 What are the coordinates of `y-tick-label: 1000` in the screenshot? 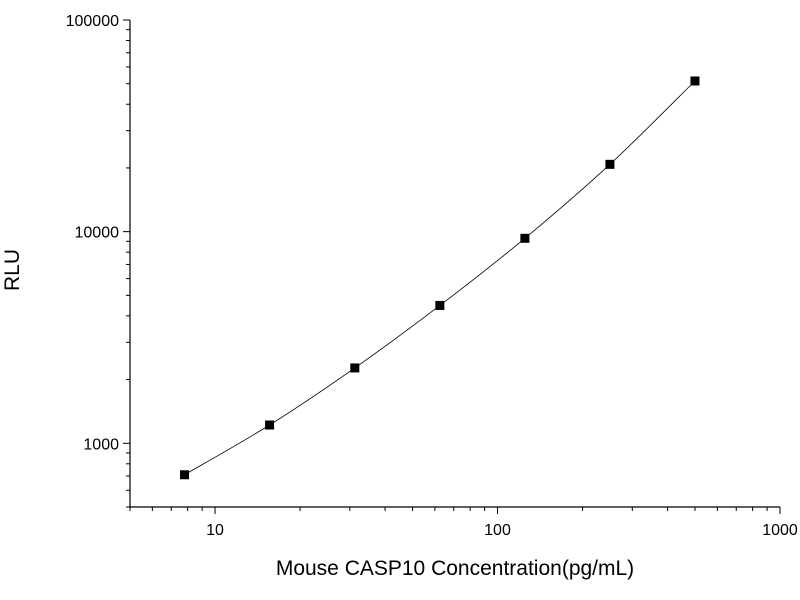 It's located at (101, 444).